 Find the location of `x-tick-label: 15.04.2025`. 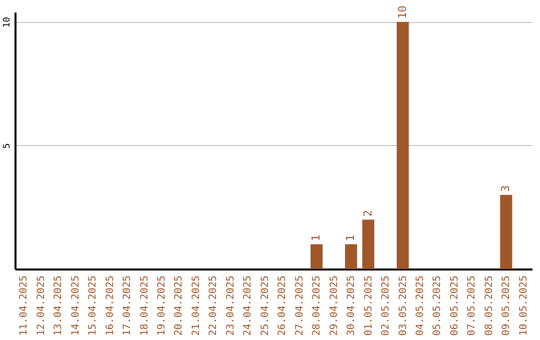

x-tick-label: 15.04.2025 is located at coordinates (93, 306).